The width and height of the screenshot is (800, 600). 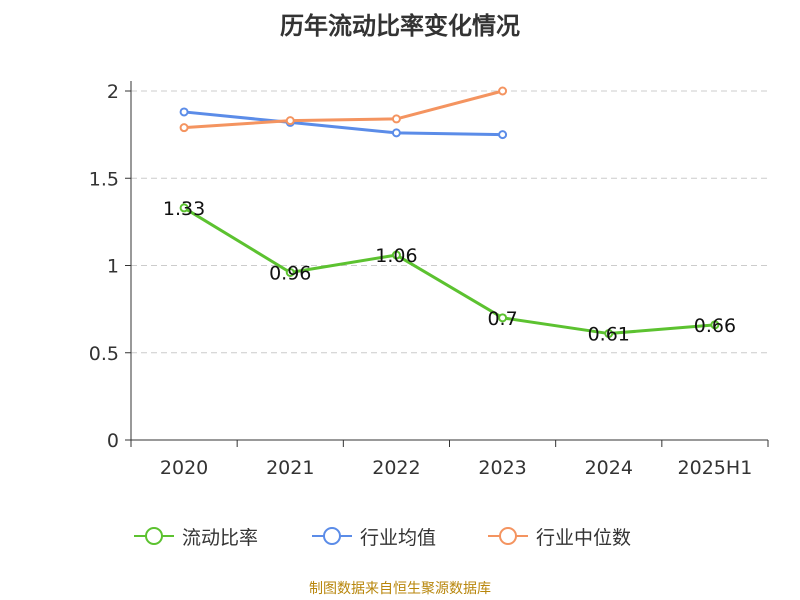 I want to click on data-label: 1.06, so click(x=396, y=256).